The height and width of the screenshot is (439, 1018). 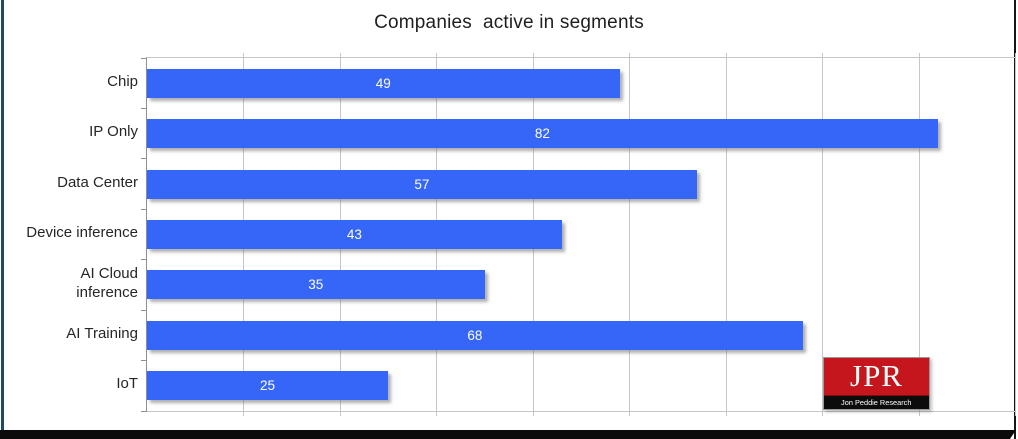 I want to click on bar-row-device-inference: 43, so click(x=581, y=234).